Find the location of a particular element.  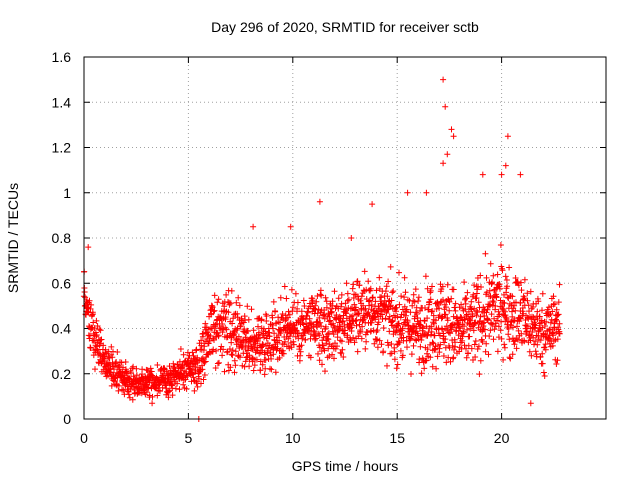

y-tick-label: 0.8 is located at coordinates (62, 238).